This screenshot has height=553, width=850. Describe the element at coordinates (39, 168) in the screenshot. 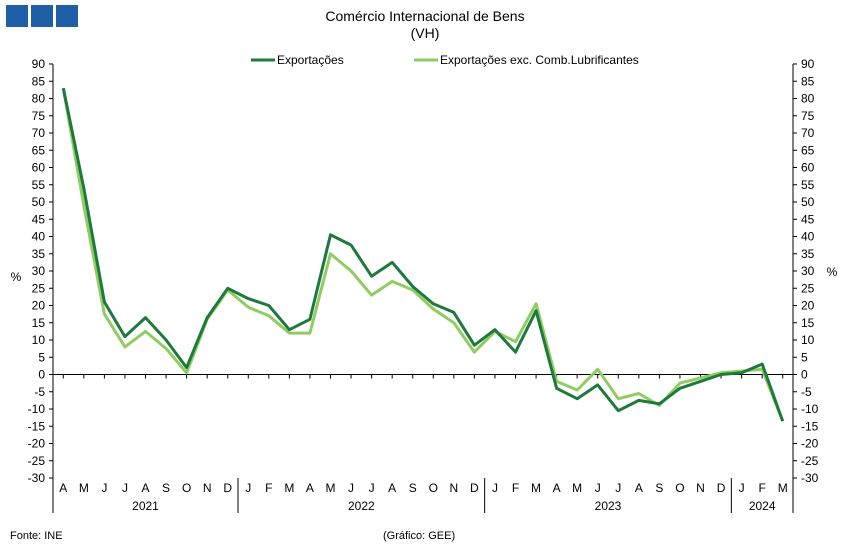

I see `y-tick-label-left: 60` at that location.